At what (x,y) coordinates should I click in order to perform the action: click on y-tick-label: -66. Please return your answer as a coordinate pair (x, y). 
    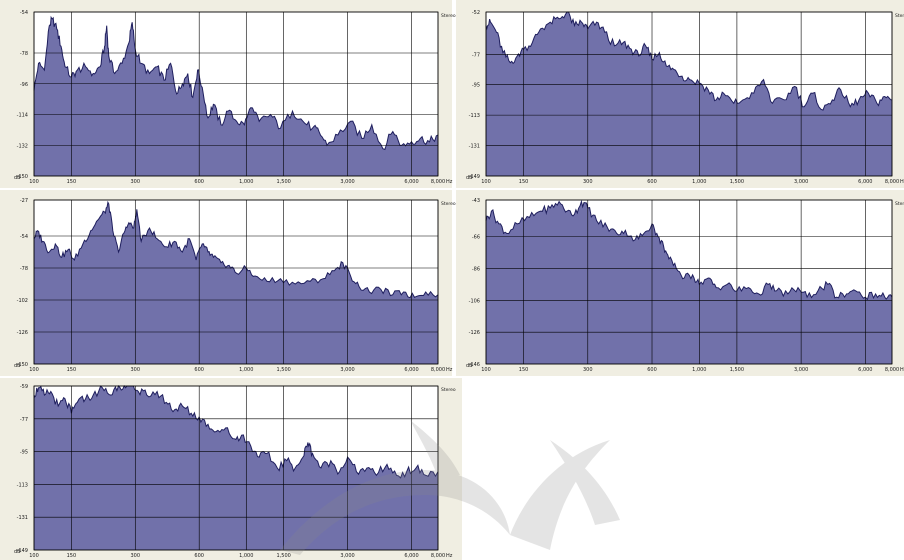
    Looking at the image, I should click on (476, 238).